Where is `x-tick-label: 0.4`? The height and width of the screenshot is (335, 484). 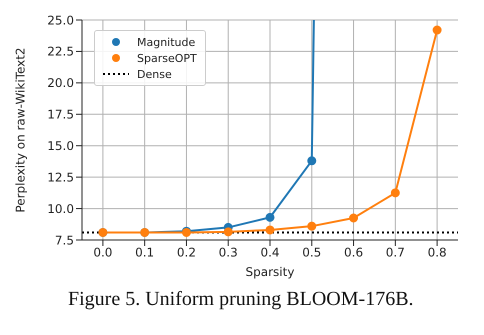 x-tick-label: 0.4 is located at coordinates (270, 253).